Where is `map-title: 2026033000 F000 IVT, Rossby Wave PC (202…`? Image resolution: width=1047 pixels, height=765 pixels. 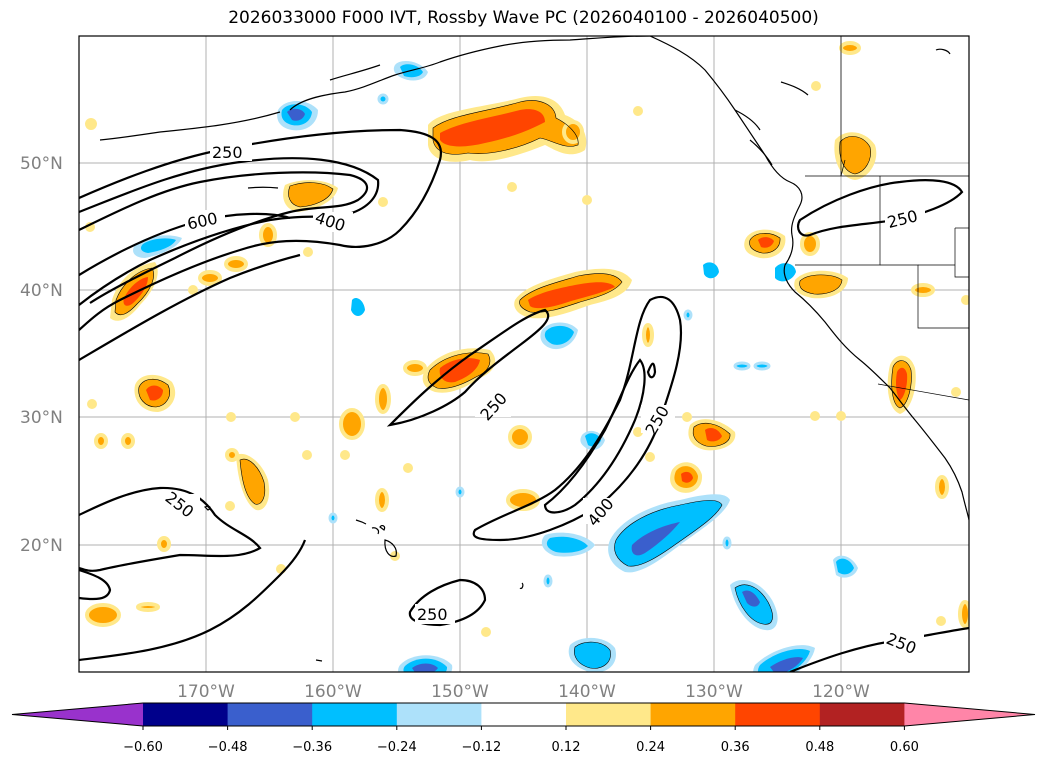
map-title: 2026033000 F000 IVT, Rossby Wave PC (202… is located at coordinates (523, 18).